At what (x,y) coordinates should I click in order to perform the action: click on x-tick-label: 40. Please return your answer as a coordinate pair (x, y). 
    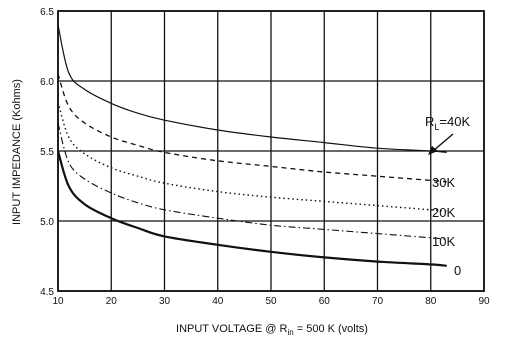
    Looking at the image, I should click on (218, 301).